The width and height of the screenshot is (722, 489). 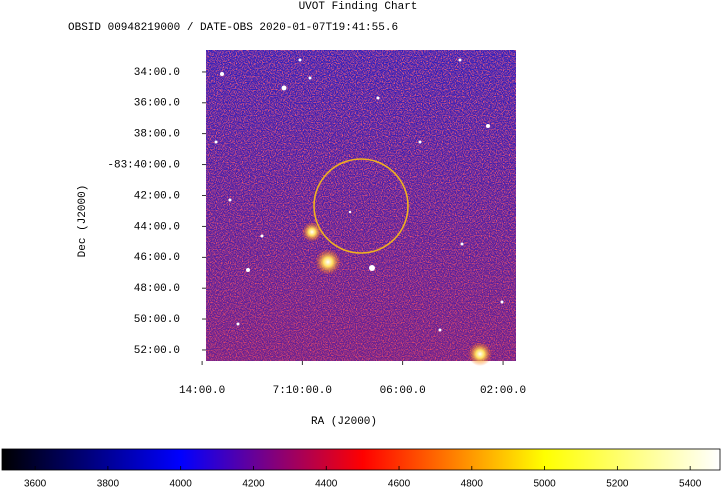 I want to click on y-tick-label: 52:00.0, so click(x=157, y=351).